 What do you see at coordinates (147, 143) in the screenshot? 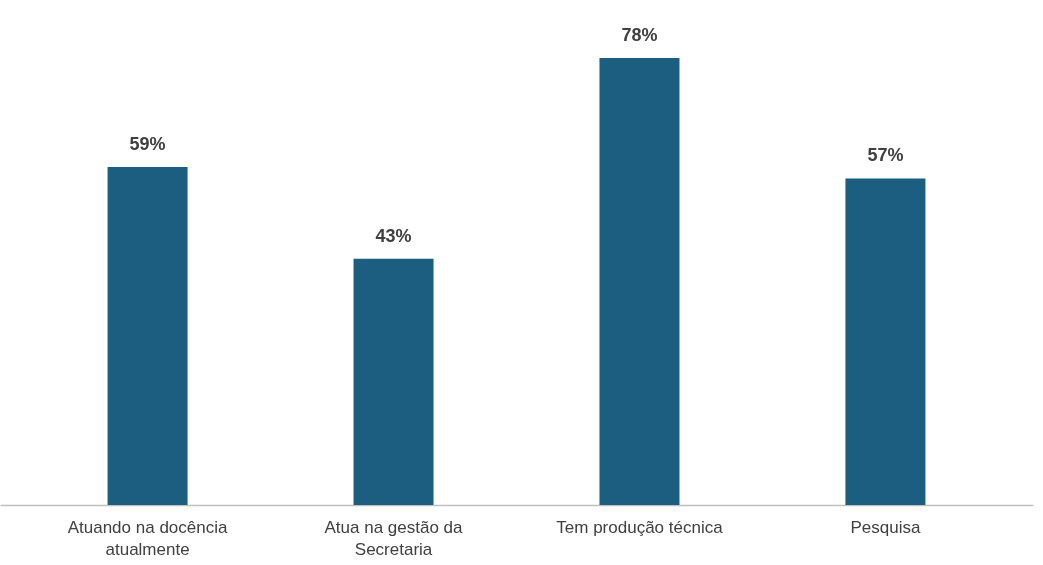
I see `data-label: 59%` at bounding box center [147, 143].